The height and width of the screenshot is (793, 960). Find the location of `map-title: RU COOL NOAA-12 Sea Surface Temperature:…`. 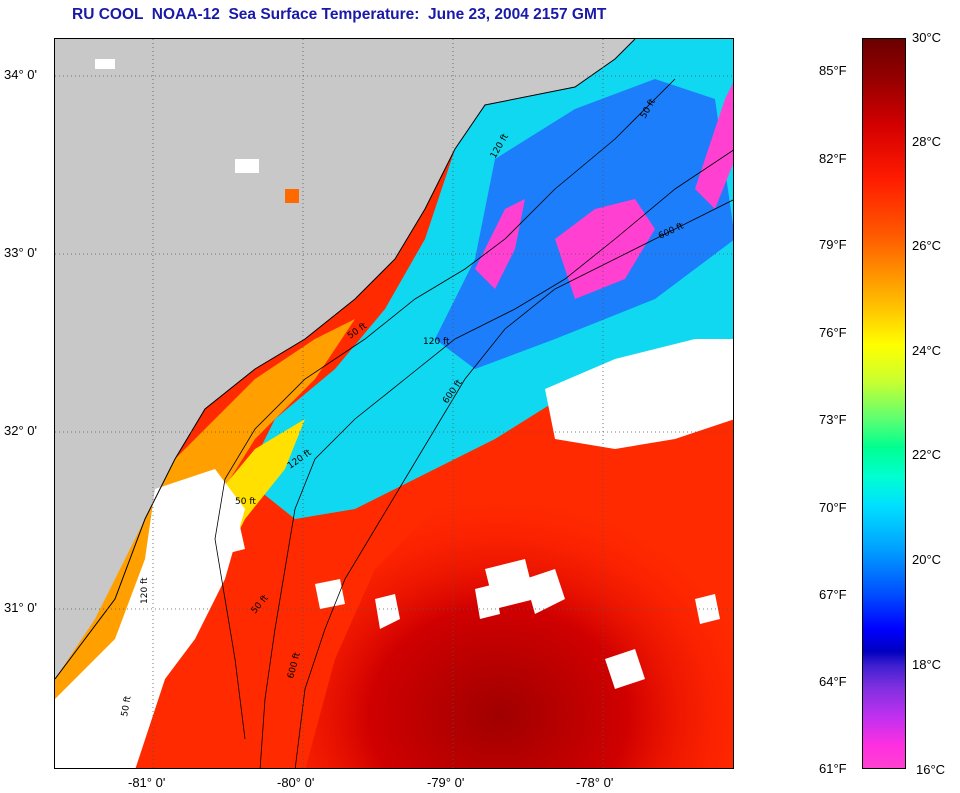

map-title: RU COOL NOAA-12 Sea Surface Temperature:… is located at coordinates (339, 14).